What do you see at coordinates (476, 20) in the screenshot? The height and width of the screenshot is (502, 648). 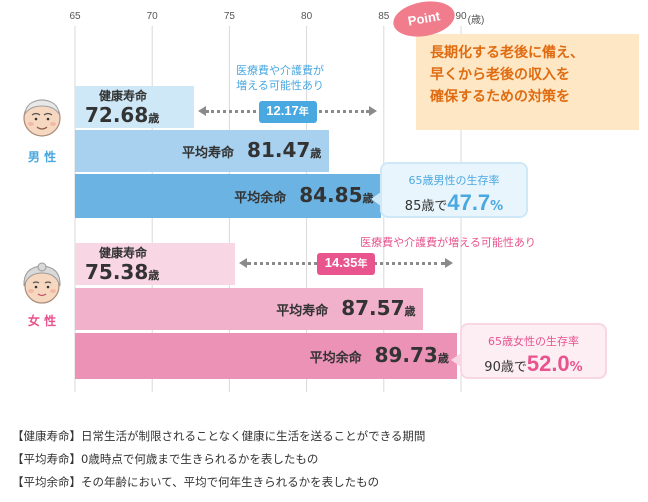 I see `x-axis-unit: (歳)` at bounding box center [476, 20].